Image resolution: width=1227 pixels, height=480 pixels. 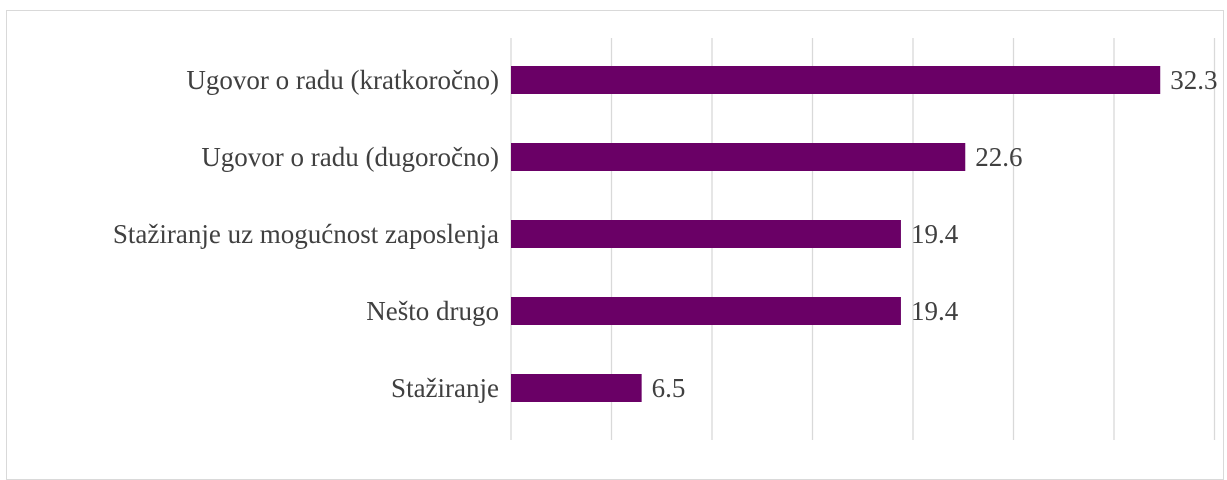 What do you see at coordinates (342, 80) in the screenshot?
I see `category-label: Ugovor o radu (kratkoročno)` at bounding box center [342, 80].